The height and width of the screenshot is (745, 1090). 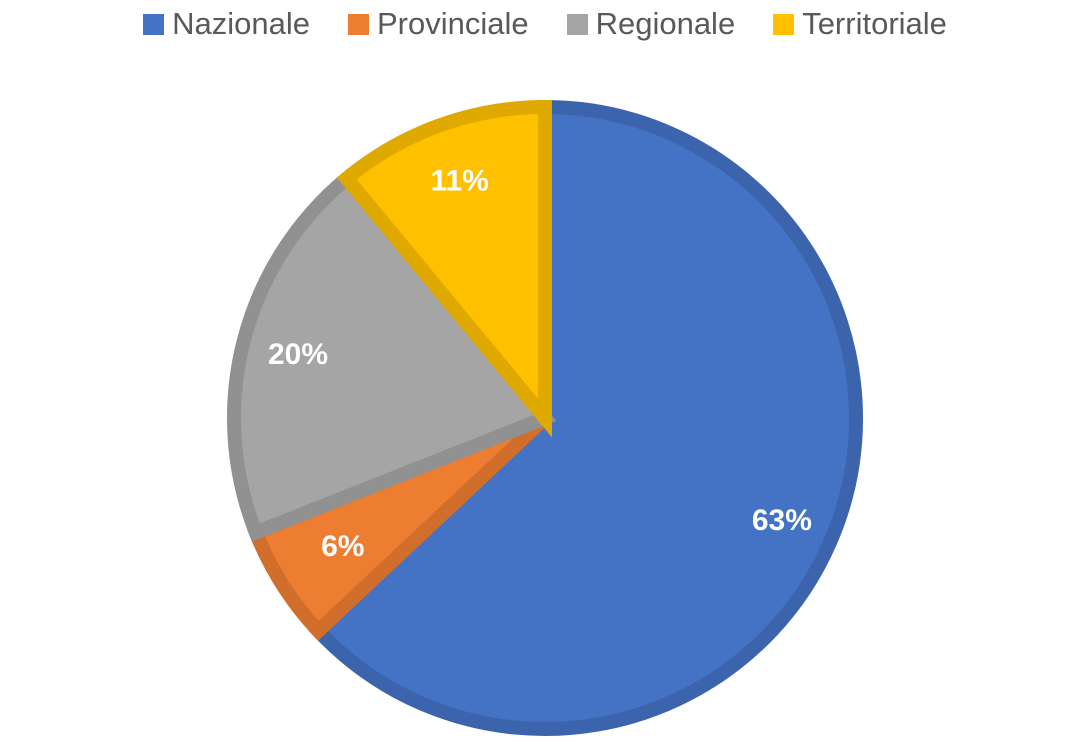 What do you see at coordinates (154, 24) in the screenshot?
I see `legend-swatch-nazionale` at bounding box center [154, 24].